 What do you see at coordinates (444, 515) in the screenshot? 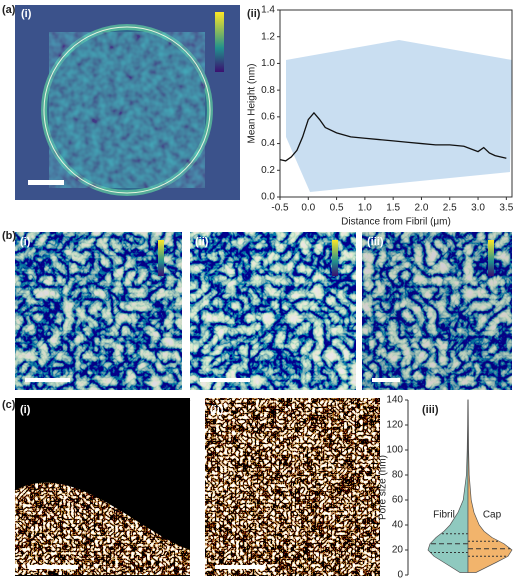
I see `violin-label: Fibril` at bounding box center [444, 515].